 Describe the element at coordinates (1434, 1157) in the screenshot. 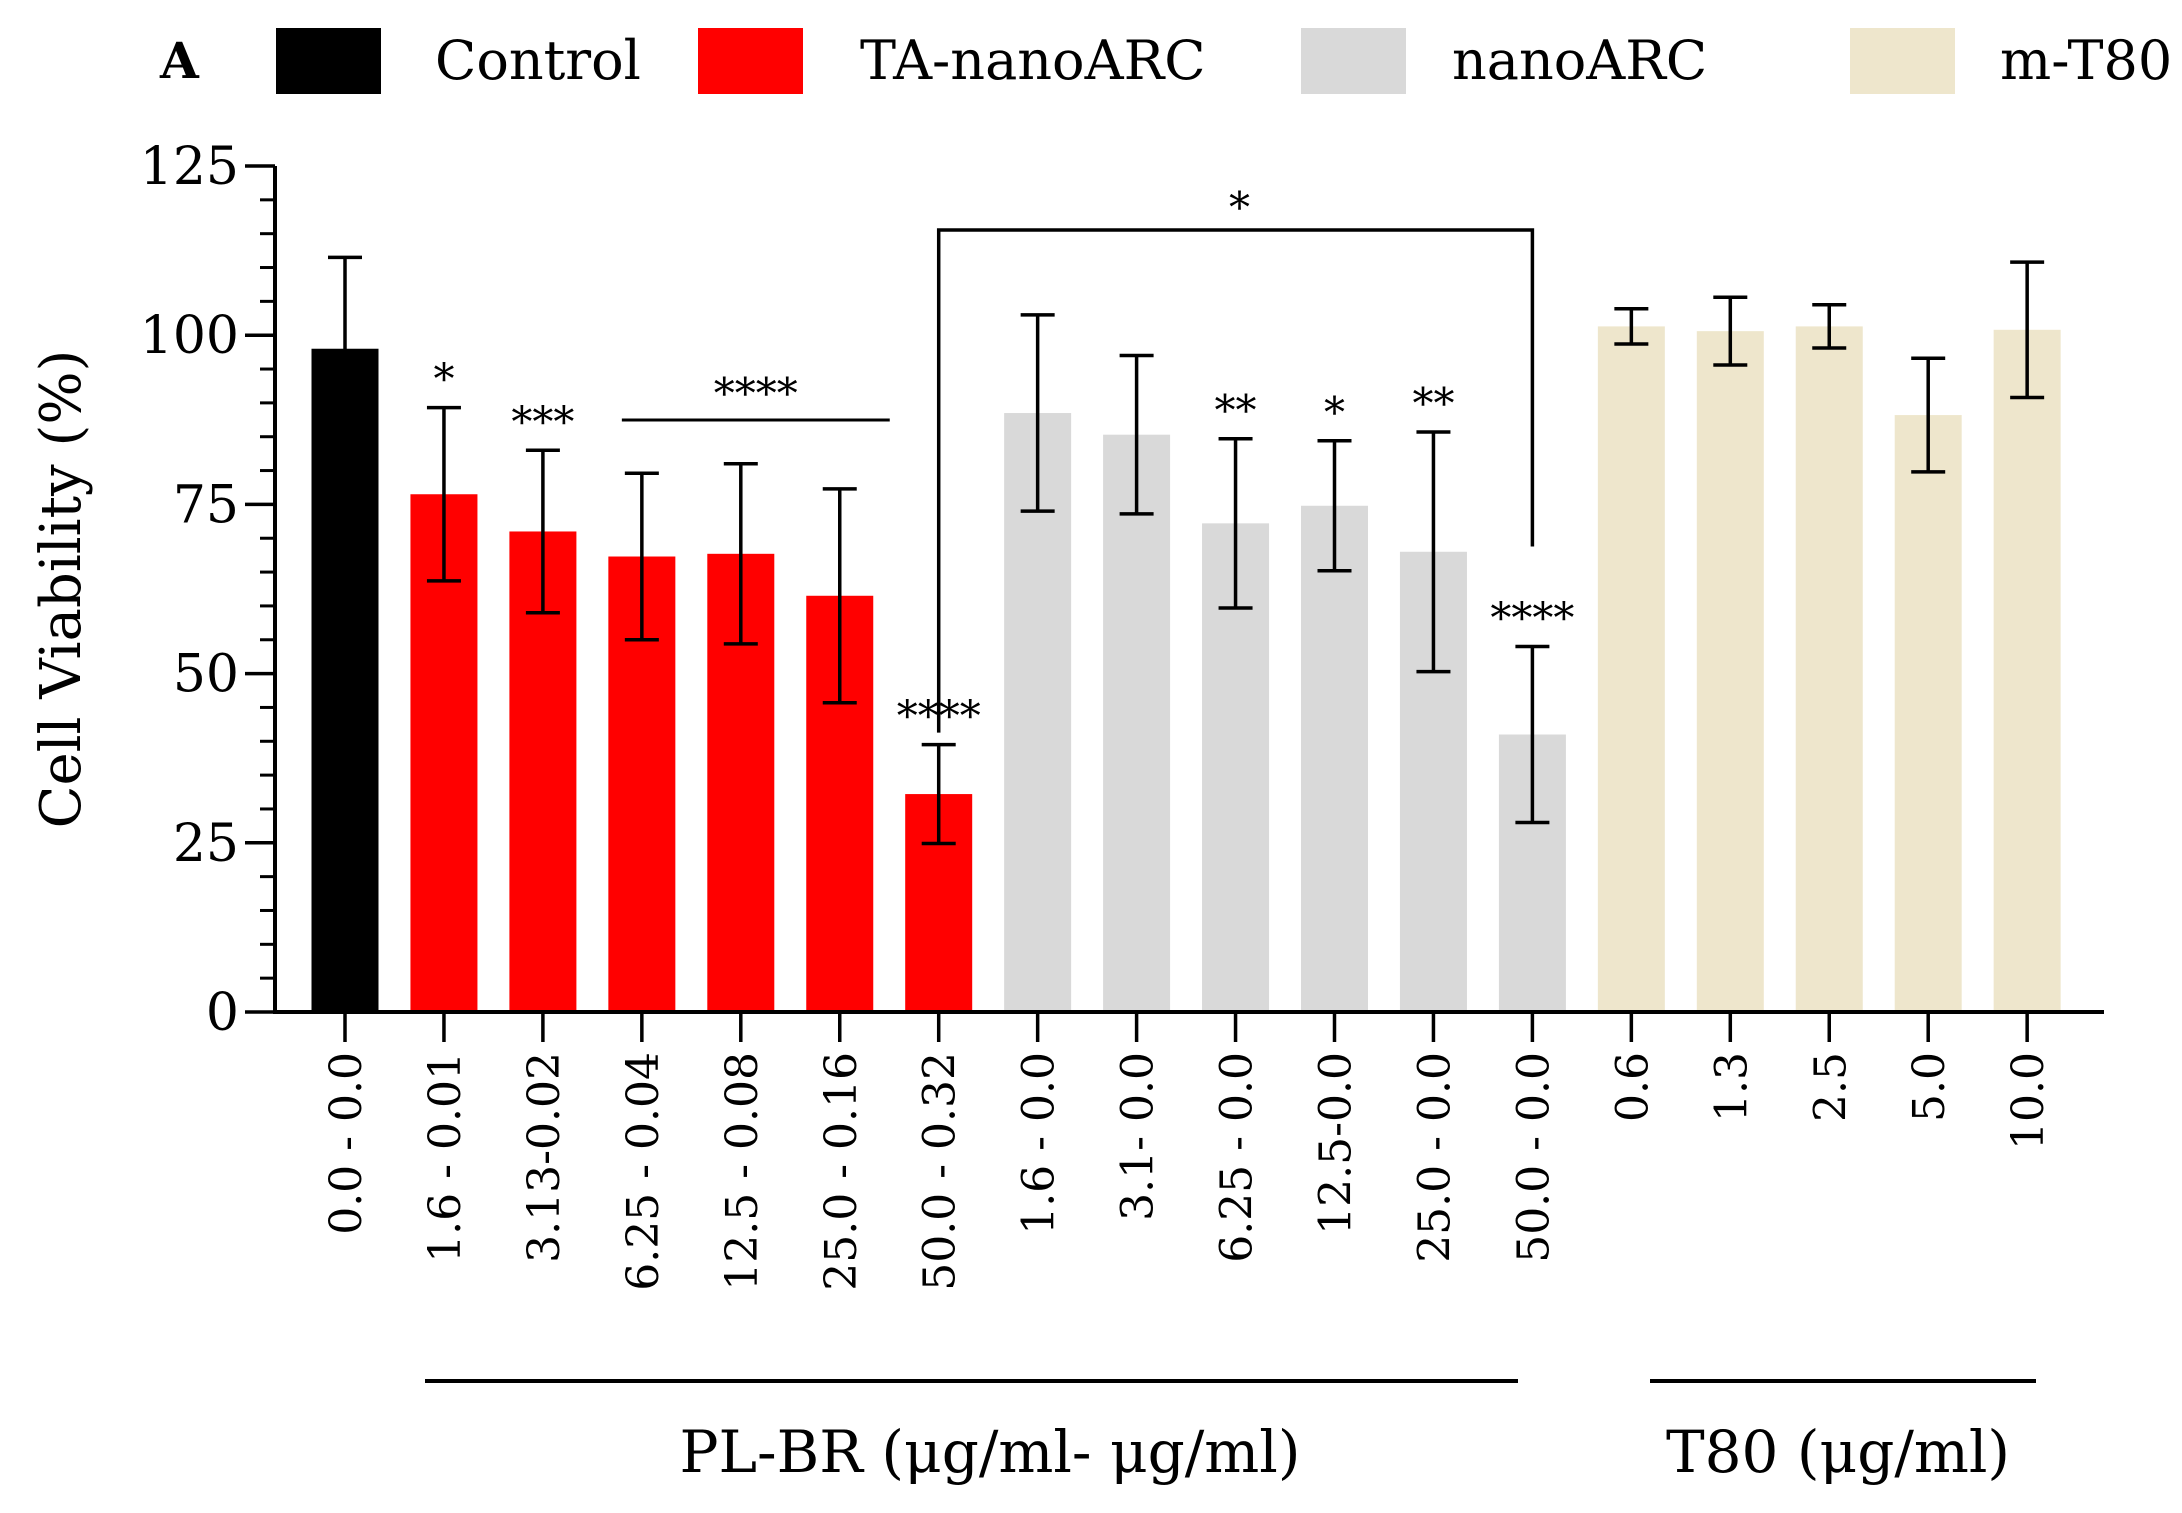

I see `x-tick-label-12: 25.0 - 0.0` at that location.